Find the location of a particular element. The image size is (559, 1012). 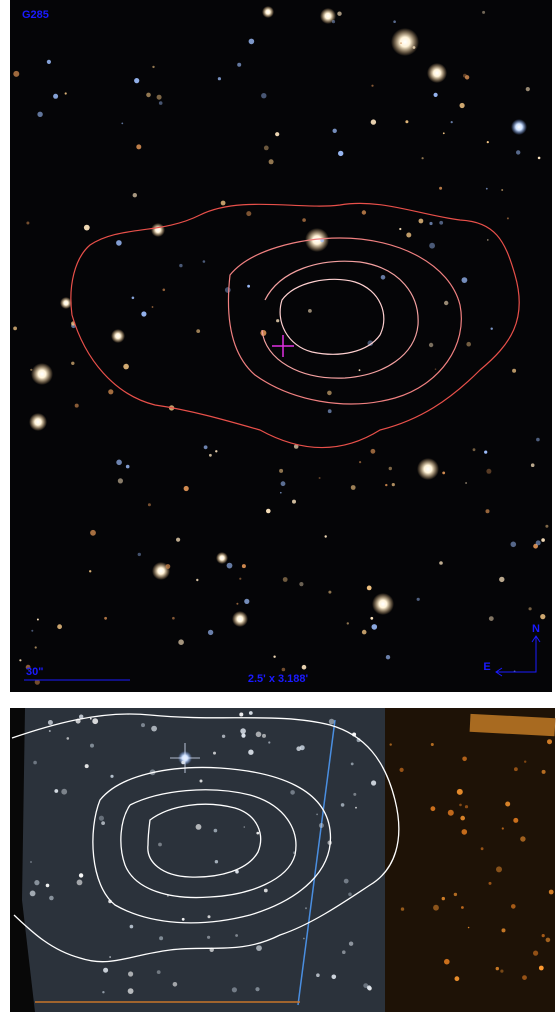

detector-gap is located at coordinates (316, 862).